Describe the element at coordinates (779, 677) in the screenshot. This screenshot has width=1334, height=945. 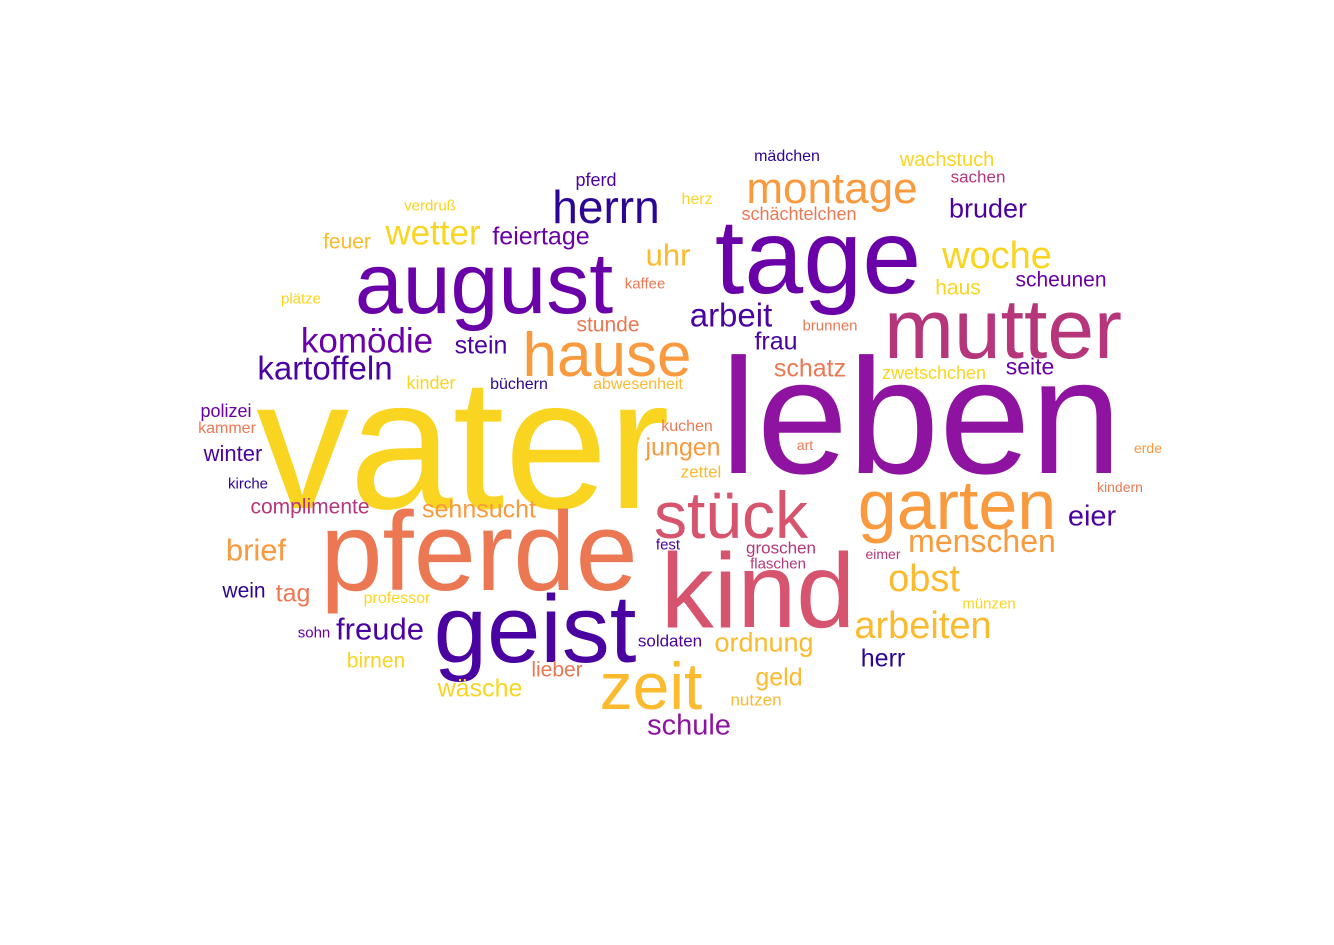
I see `word-geld: geld` at that location.